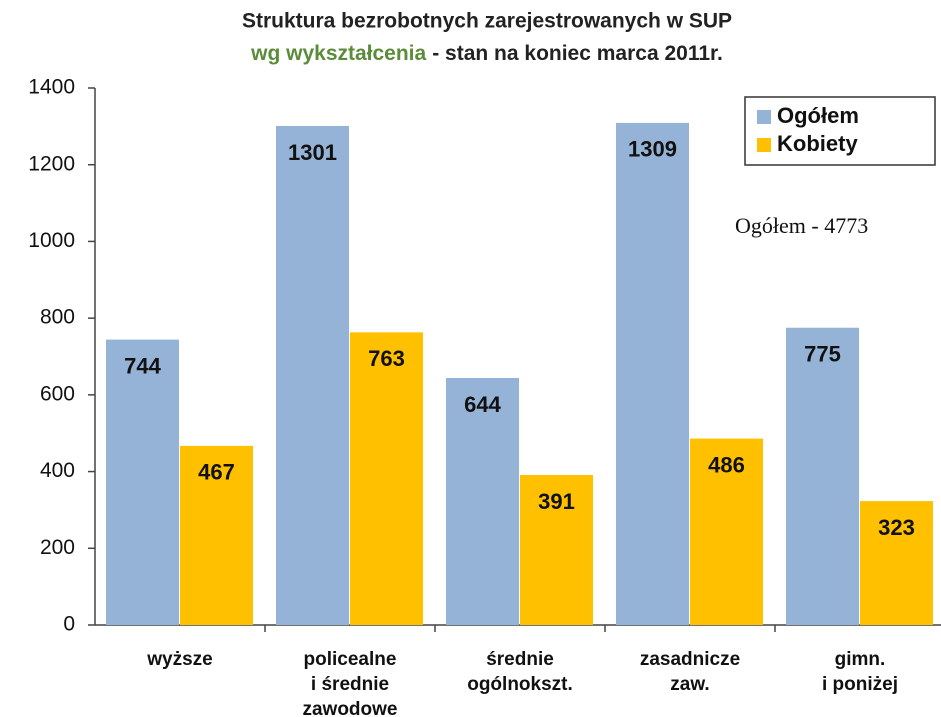 This screenshot has height=717, width=941. What do you see at coordinates (57, 317) in the screenshot?
I see `y-tick-label: 800` at bounding box center [57, 317].